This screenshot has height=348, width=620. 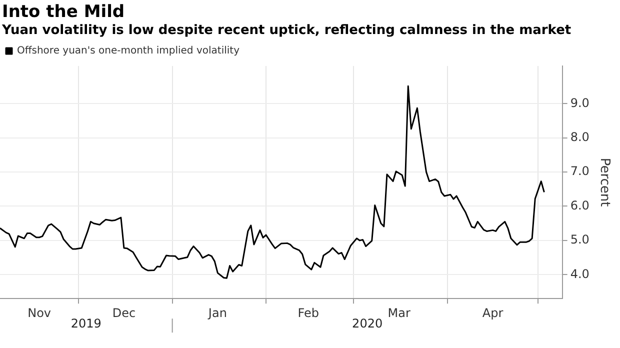 I want to click on x-tick-label: Apr, so click(x=493, y=313).